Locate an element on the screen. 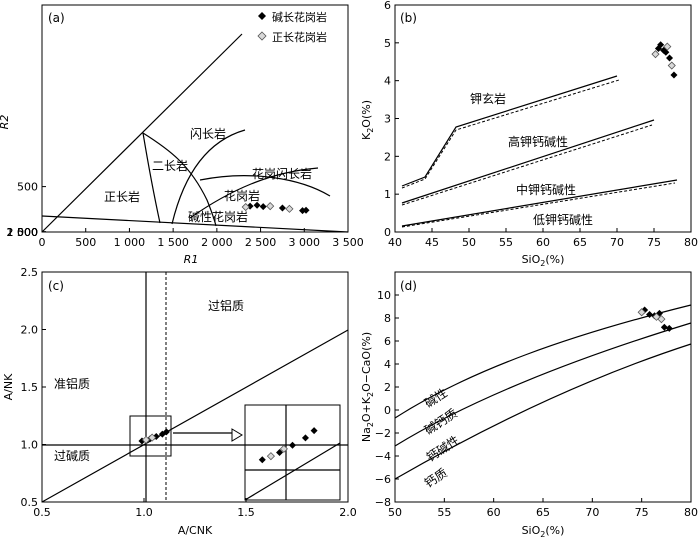 Image resolution: width=700 pixels, height=539 pixels. d-y-tick-label: 0 is located at coordinates (387, 410).